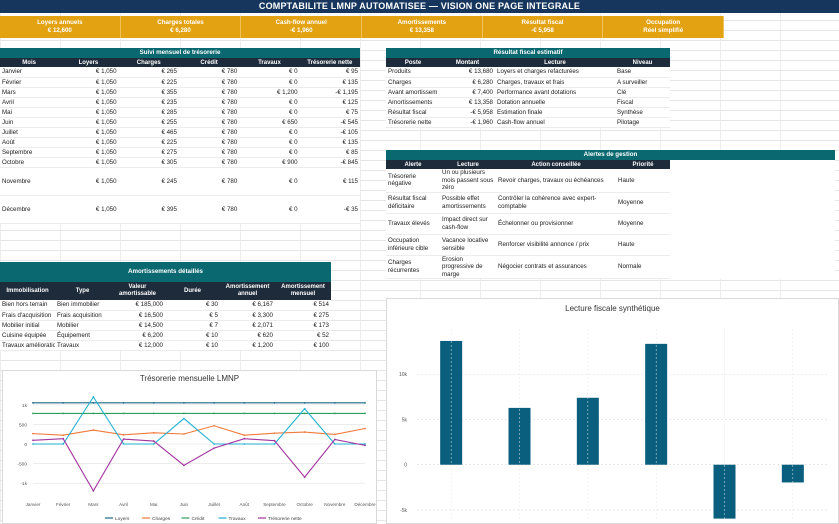  What do you see at coordinates (329, 112) in the screenshot?
I see `tresorerie-cell: € 75` at bounding box center [329, 112].